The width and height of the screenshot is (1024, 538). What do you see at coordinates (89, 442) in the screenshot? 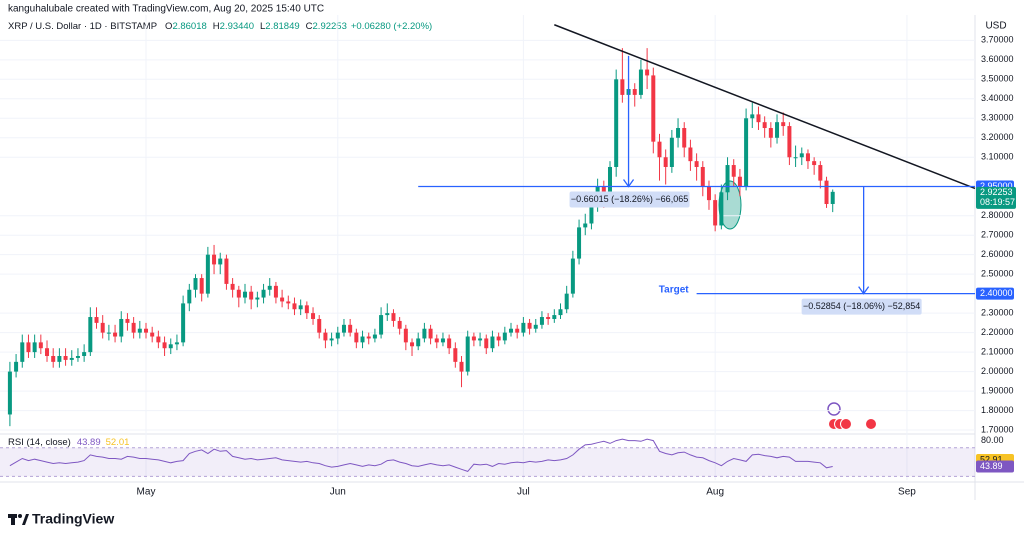
I see `rsi-value: 43.89` at bounding box center [89, 442].